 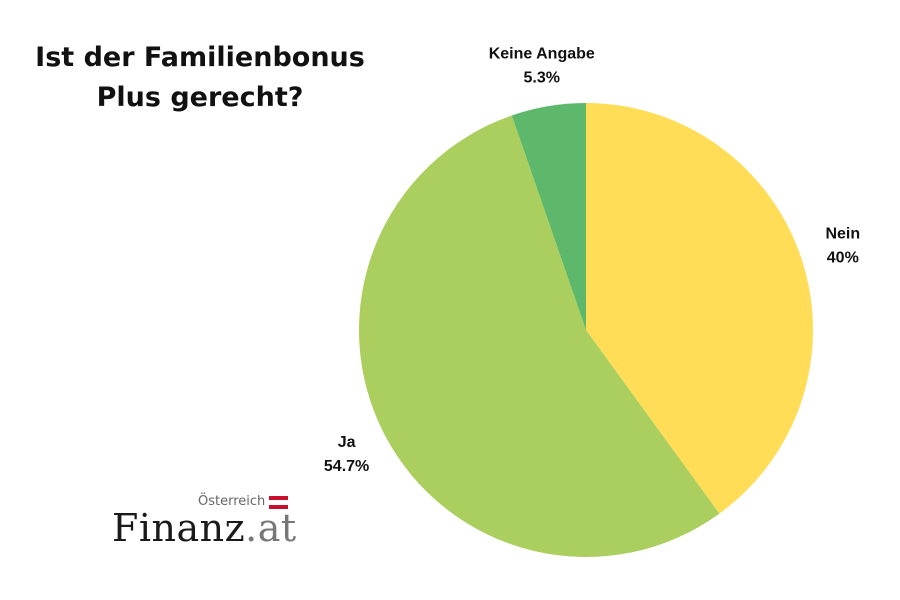 I want to click on pie-label-value: 54.7%, so click(x=346, y=466).